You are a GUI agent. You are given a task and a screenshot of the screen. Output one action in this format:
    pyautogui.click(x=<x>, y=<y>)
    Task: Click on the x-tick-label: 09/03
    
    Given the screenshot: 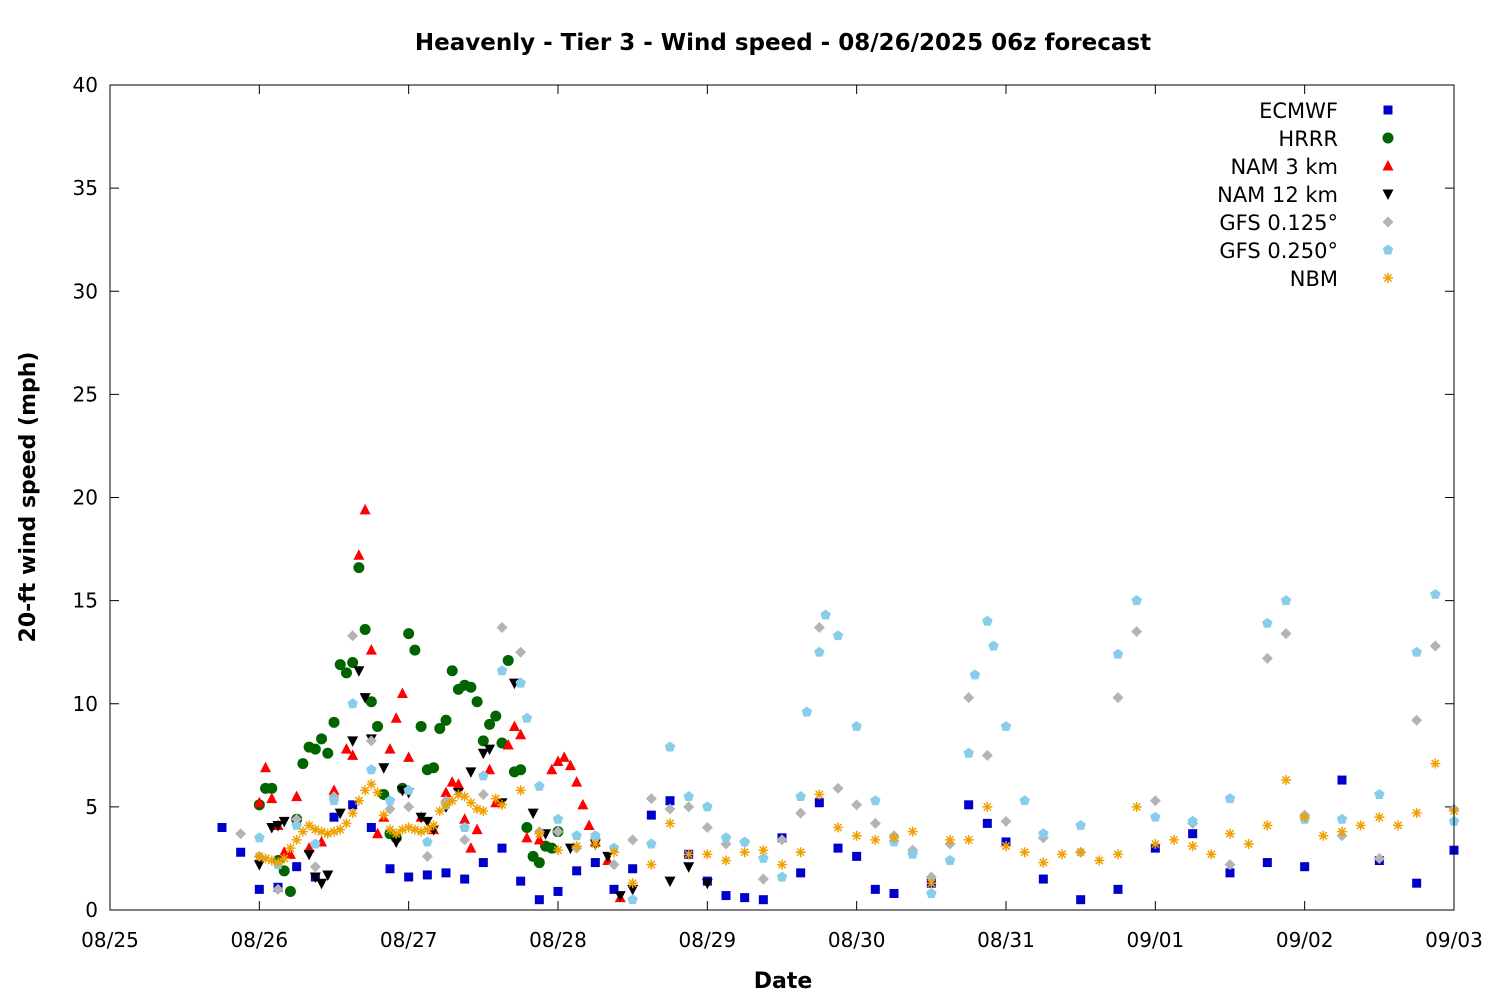 What is the action you would take?
    pyautogui.click(x=1454, y=940)
    